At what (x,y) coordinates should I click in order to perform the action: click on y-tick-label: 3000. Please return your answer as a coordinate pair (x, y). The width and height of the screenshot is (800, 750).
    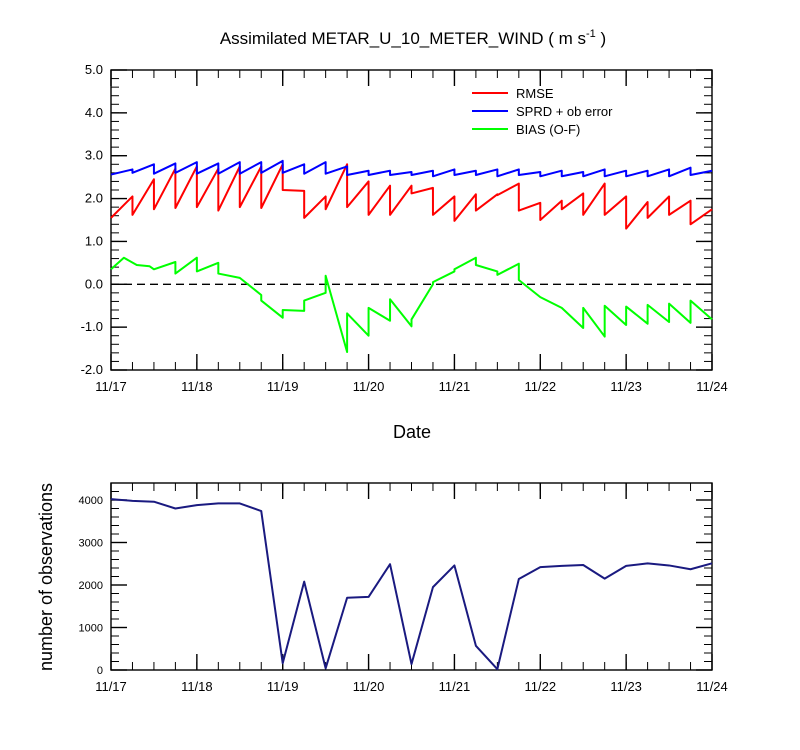
    Looking at the image, I should click on (91, 544).